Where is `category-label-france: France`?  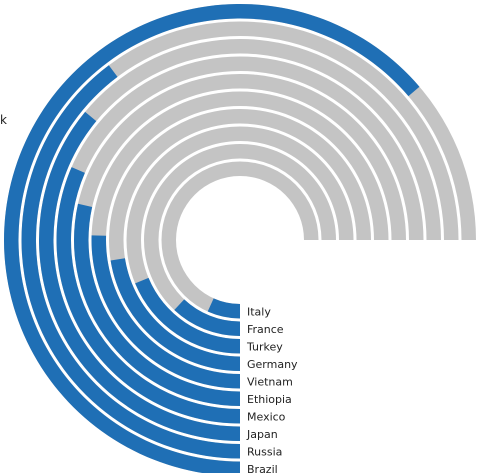
category-label-france: France is located at coordinates (265, 329).